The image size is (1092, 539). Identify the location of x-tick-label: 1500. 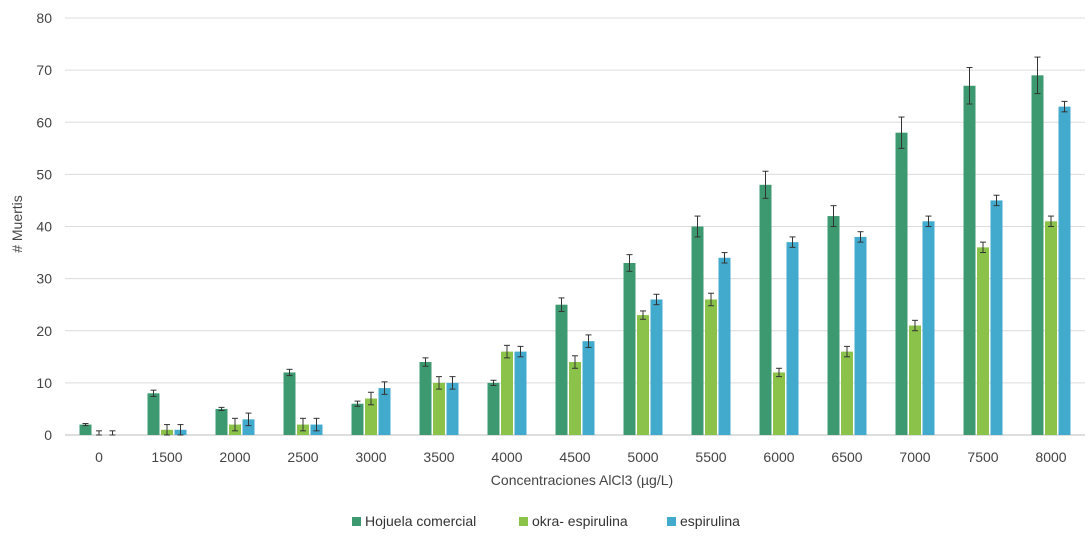
(166, 457).